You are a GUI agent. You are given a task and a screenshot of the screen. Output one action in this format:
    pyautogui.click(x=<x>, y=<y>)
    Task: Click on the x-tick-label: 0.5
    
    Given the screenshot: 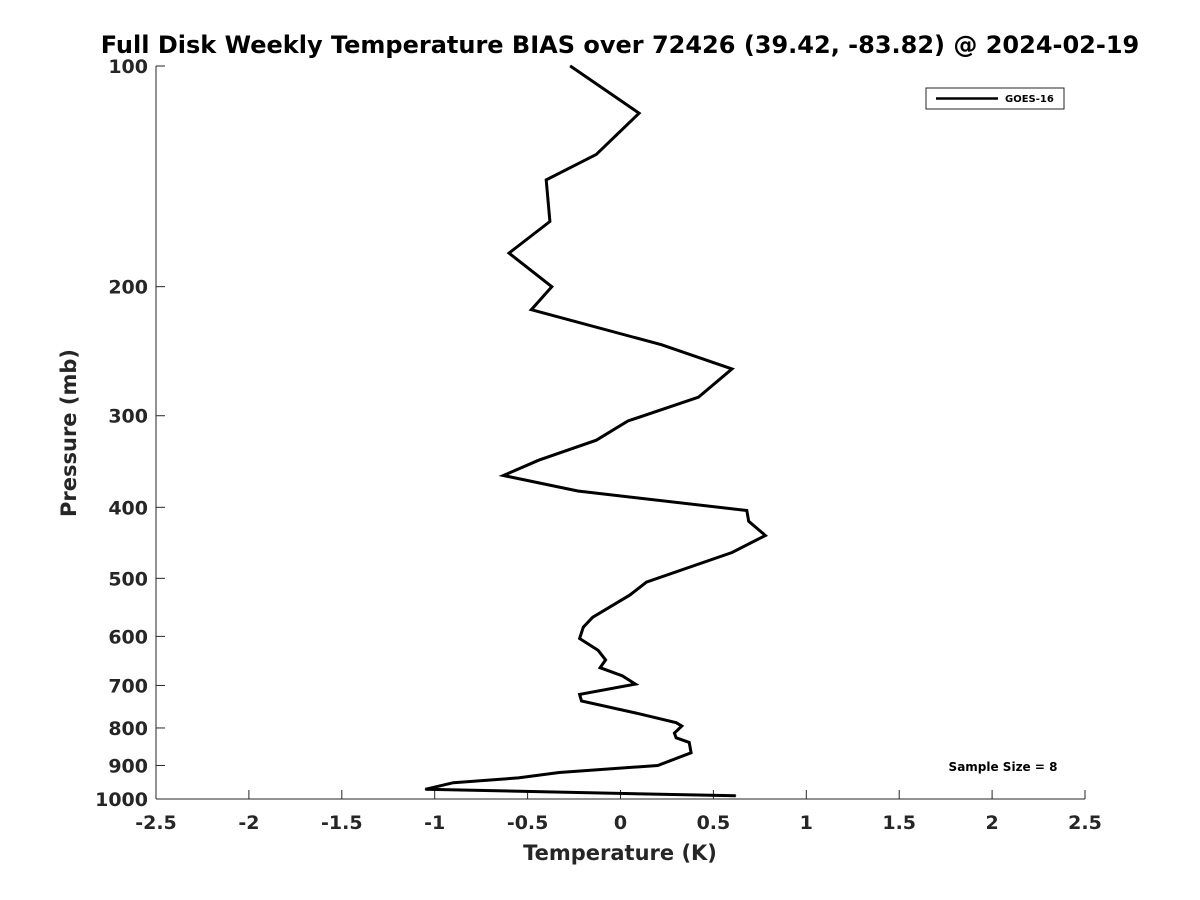 What is the action you would take?
    pyautogui.click(x=714, y=823)
    